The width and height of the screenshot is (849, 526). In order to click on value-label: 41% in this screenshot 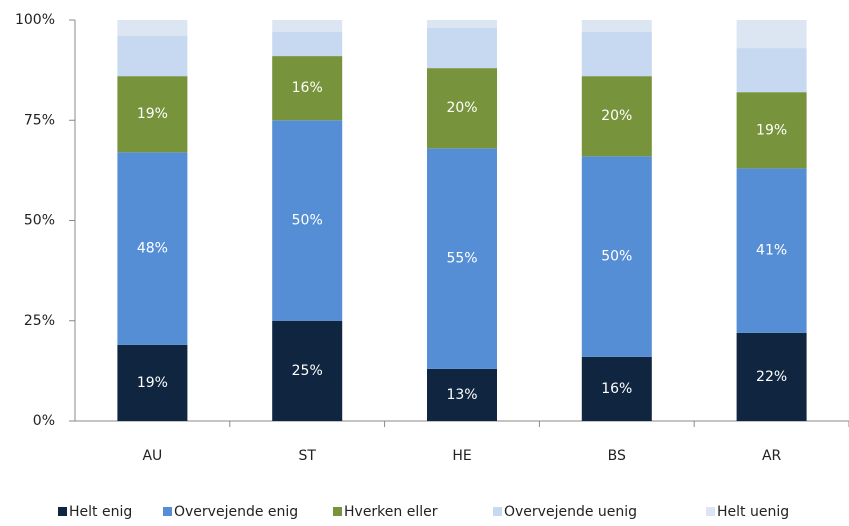, I will do `click(771, 251)`.